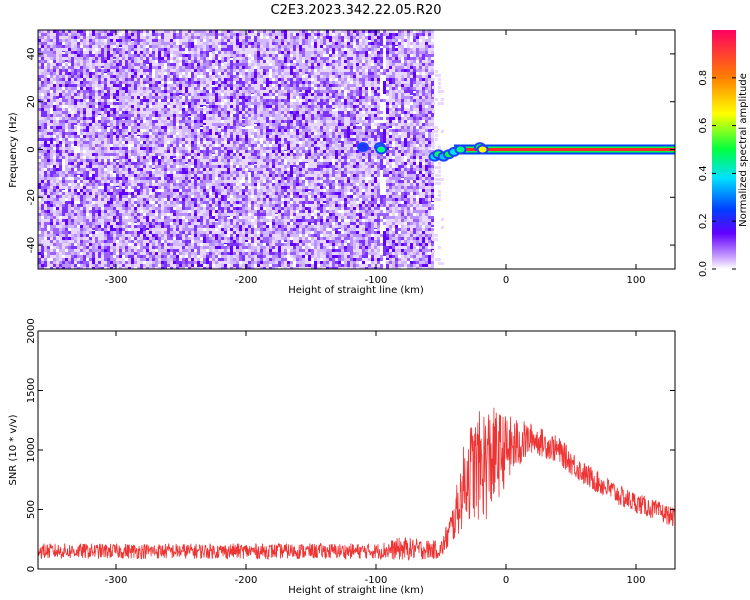 The height and width of the screenshot is (600, 750). Describe the element at coordinates (506, 580) in the screenshot. I see `snr-xtick-label: 0` at that location.